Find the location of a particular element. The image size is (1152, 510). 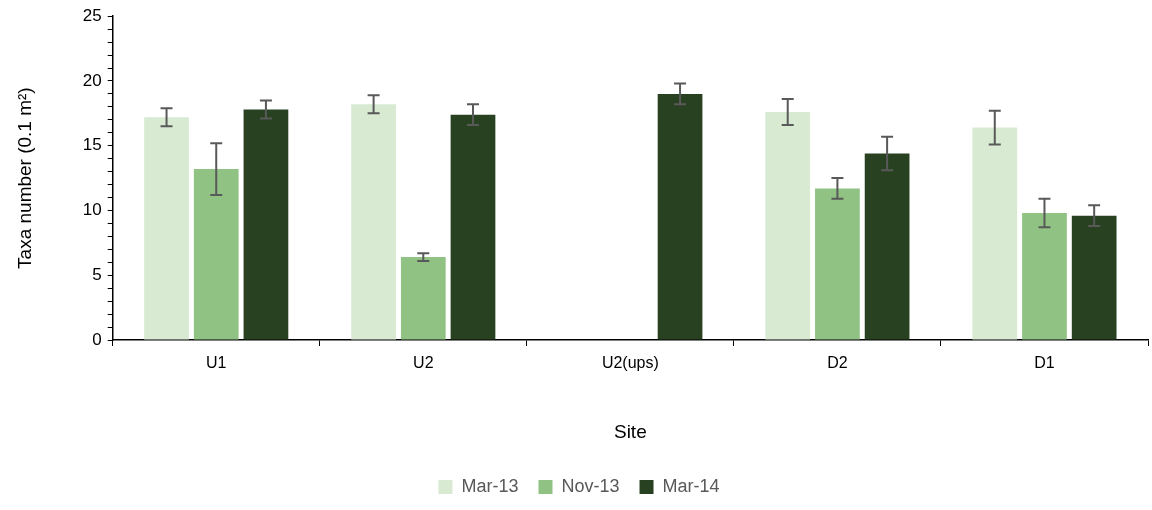

x-tick-label: U1 is located at coordinates (216, 363).